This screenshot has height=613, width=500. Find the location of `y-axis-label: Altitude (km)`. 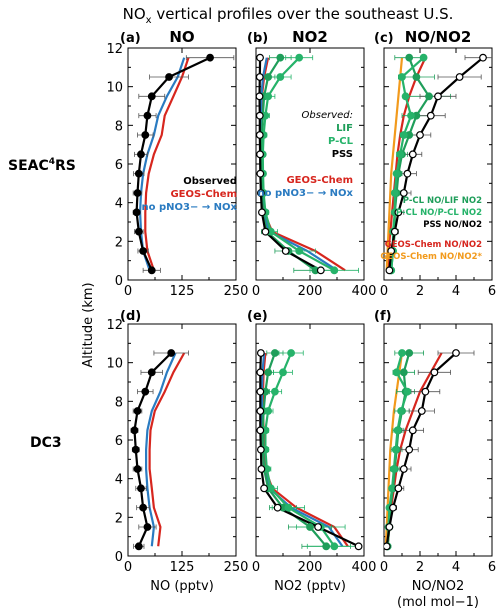

y-axis-label: Altitude (km) is located at coordinates (88, 324).